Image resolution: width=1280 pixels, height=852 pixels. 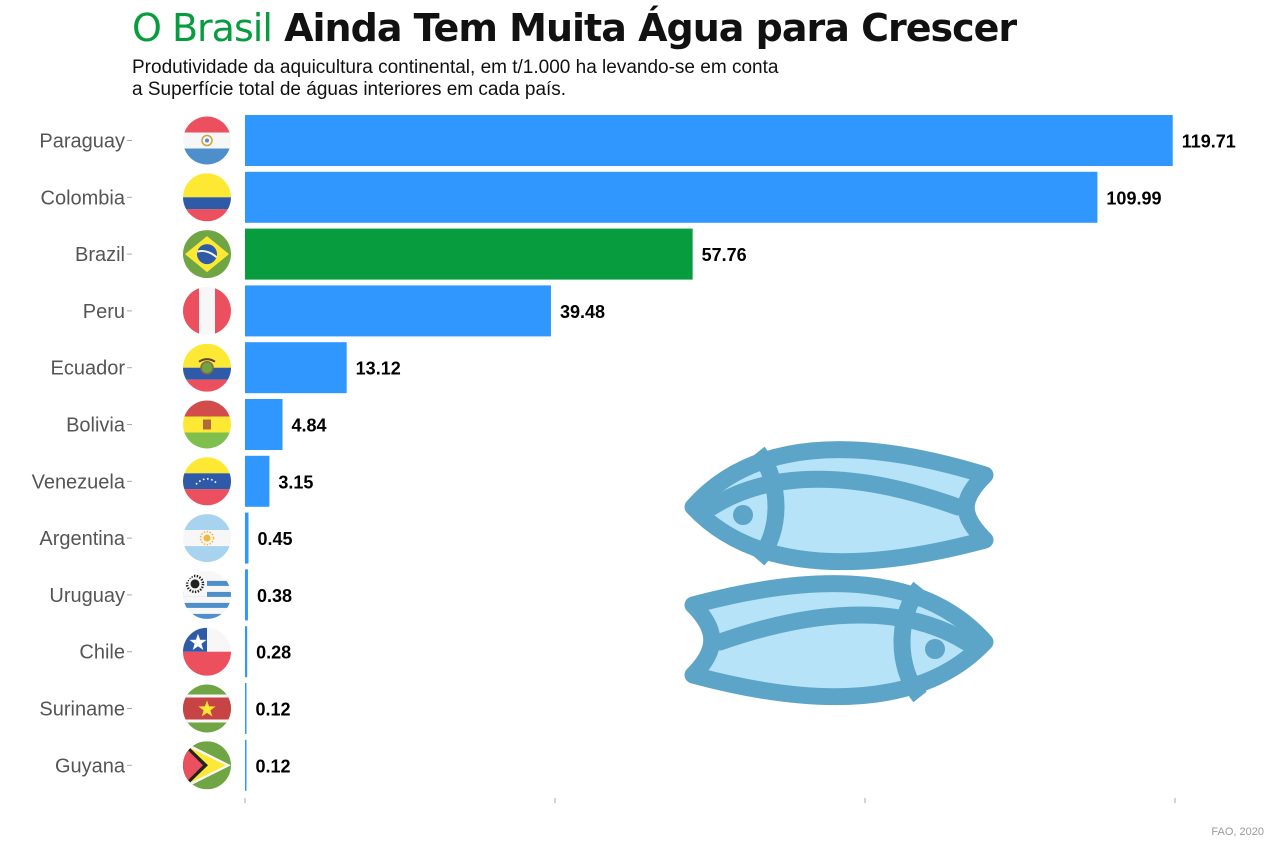 What do you see at coordinates (246, 708) in the screenshot?
I see `bar-suriname` at bounding box center [246, 708].